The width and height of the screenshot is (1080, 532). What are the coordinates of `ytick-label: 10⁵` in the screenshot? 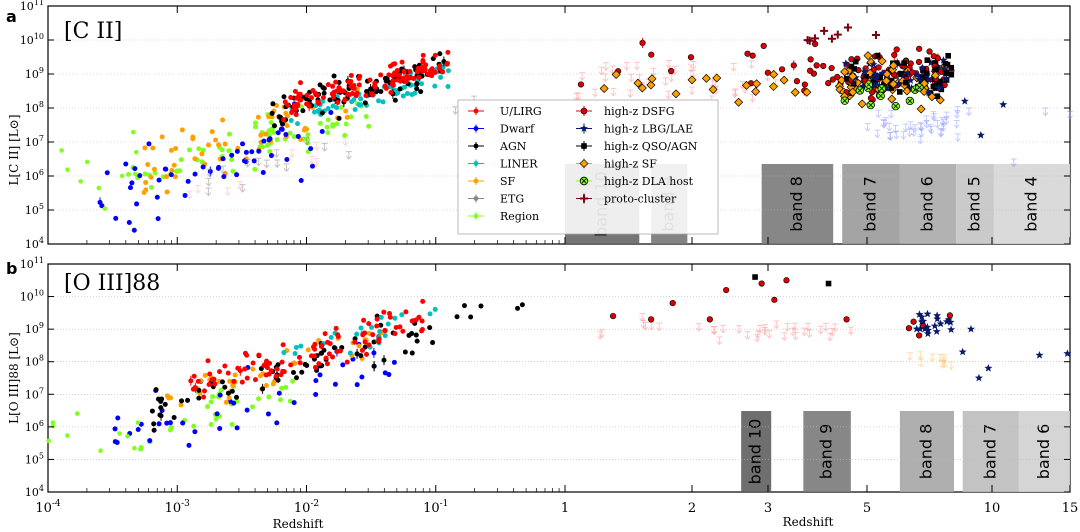 It's located at (34, 458).